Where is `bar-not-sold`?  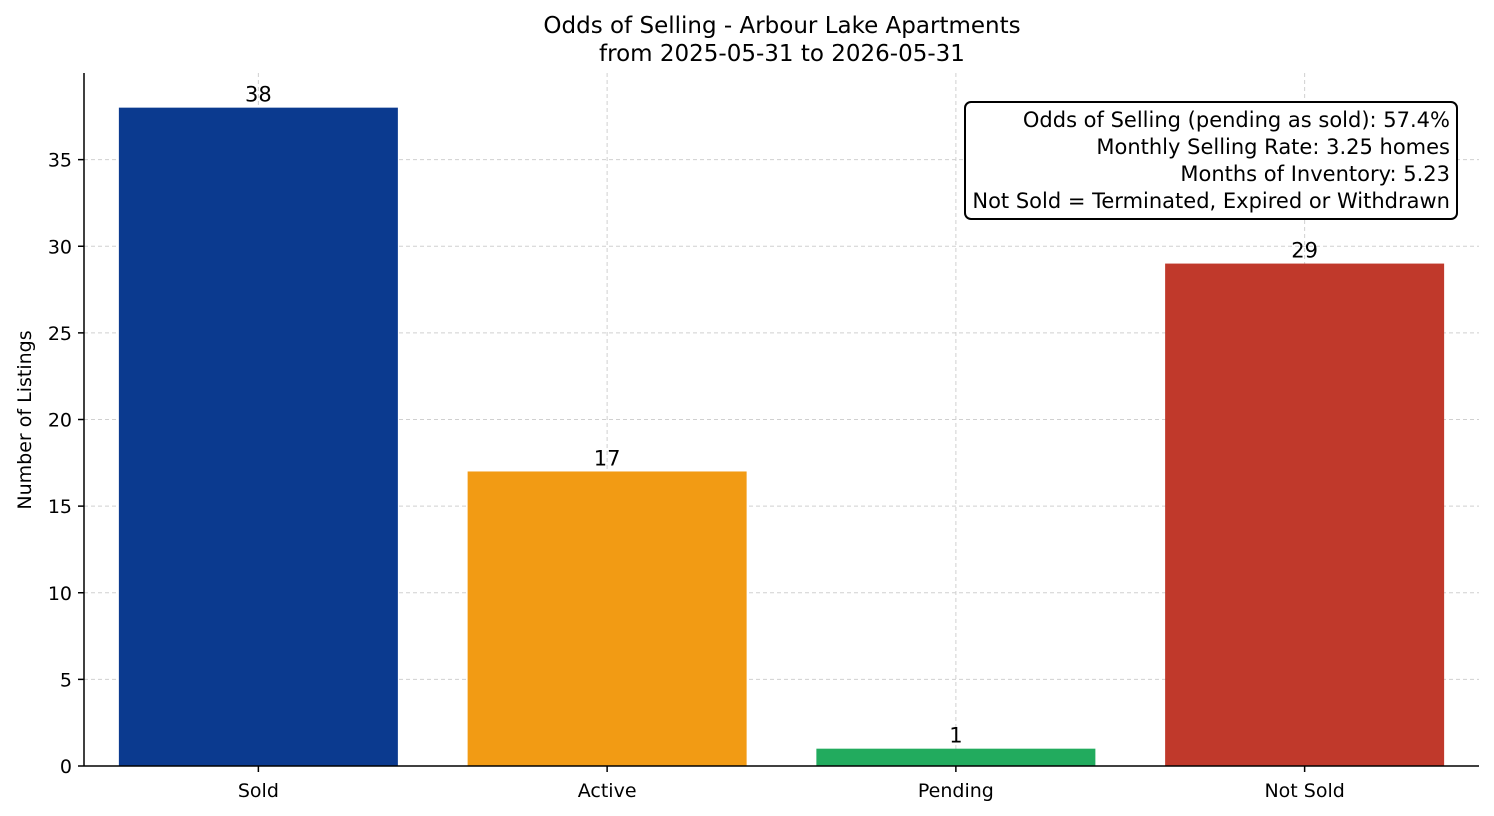 bar-not-sold is located at coordinates (1305, 514).